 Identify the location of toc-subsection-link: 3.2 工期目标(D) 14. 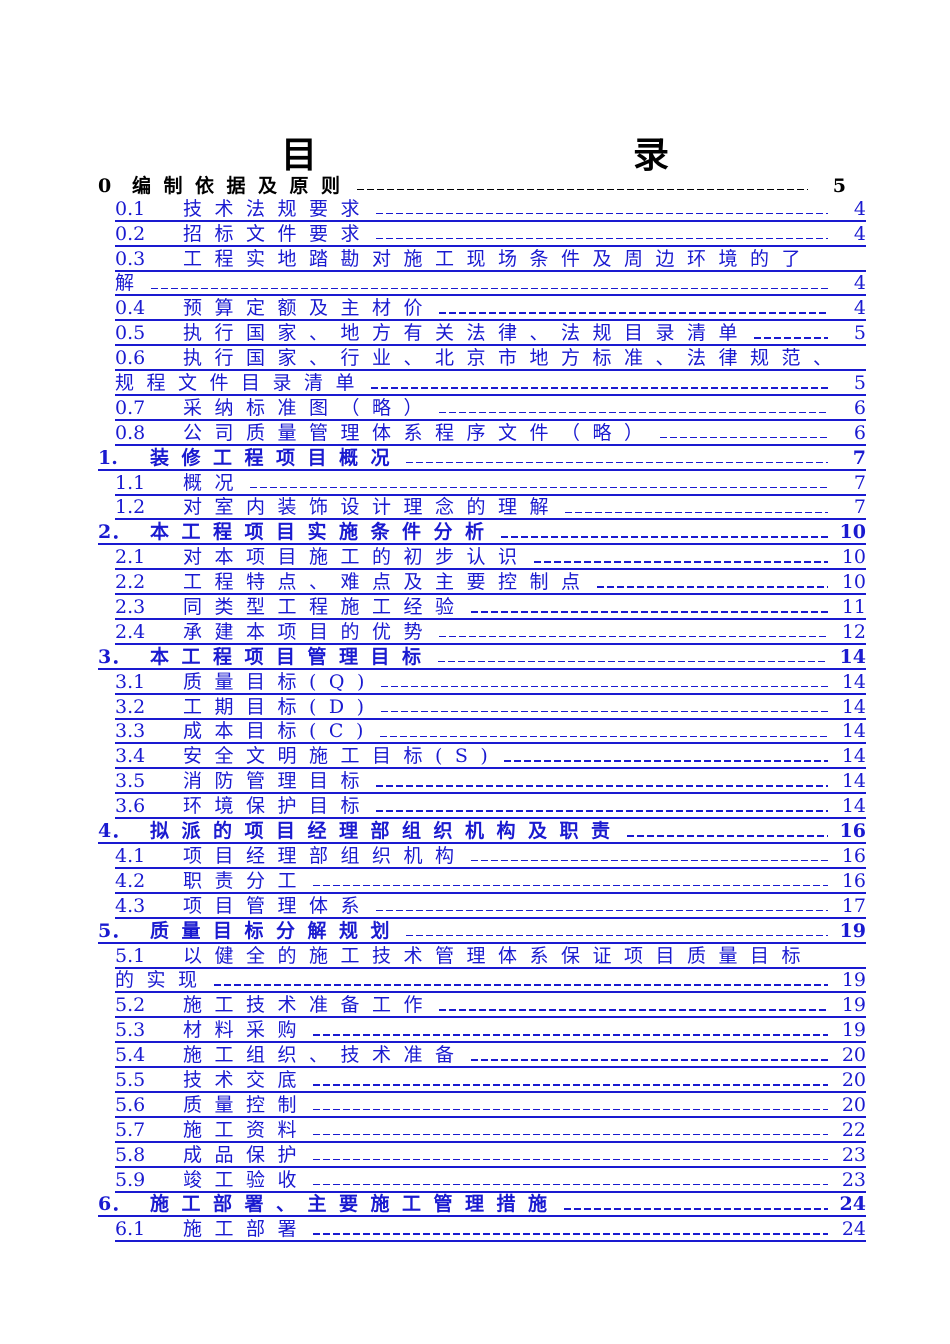
(490, 707).